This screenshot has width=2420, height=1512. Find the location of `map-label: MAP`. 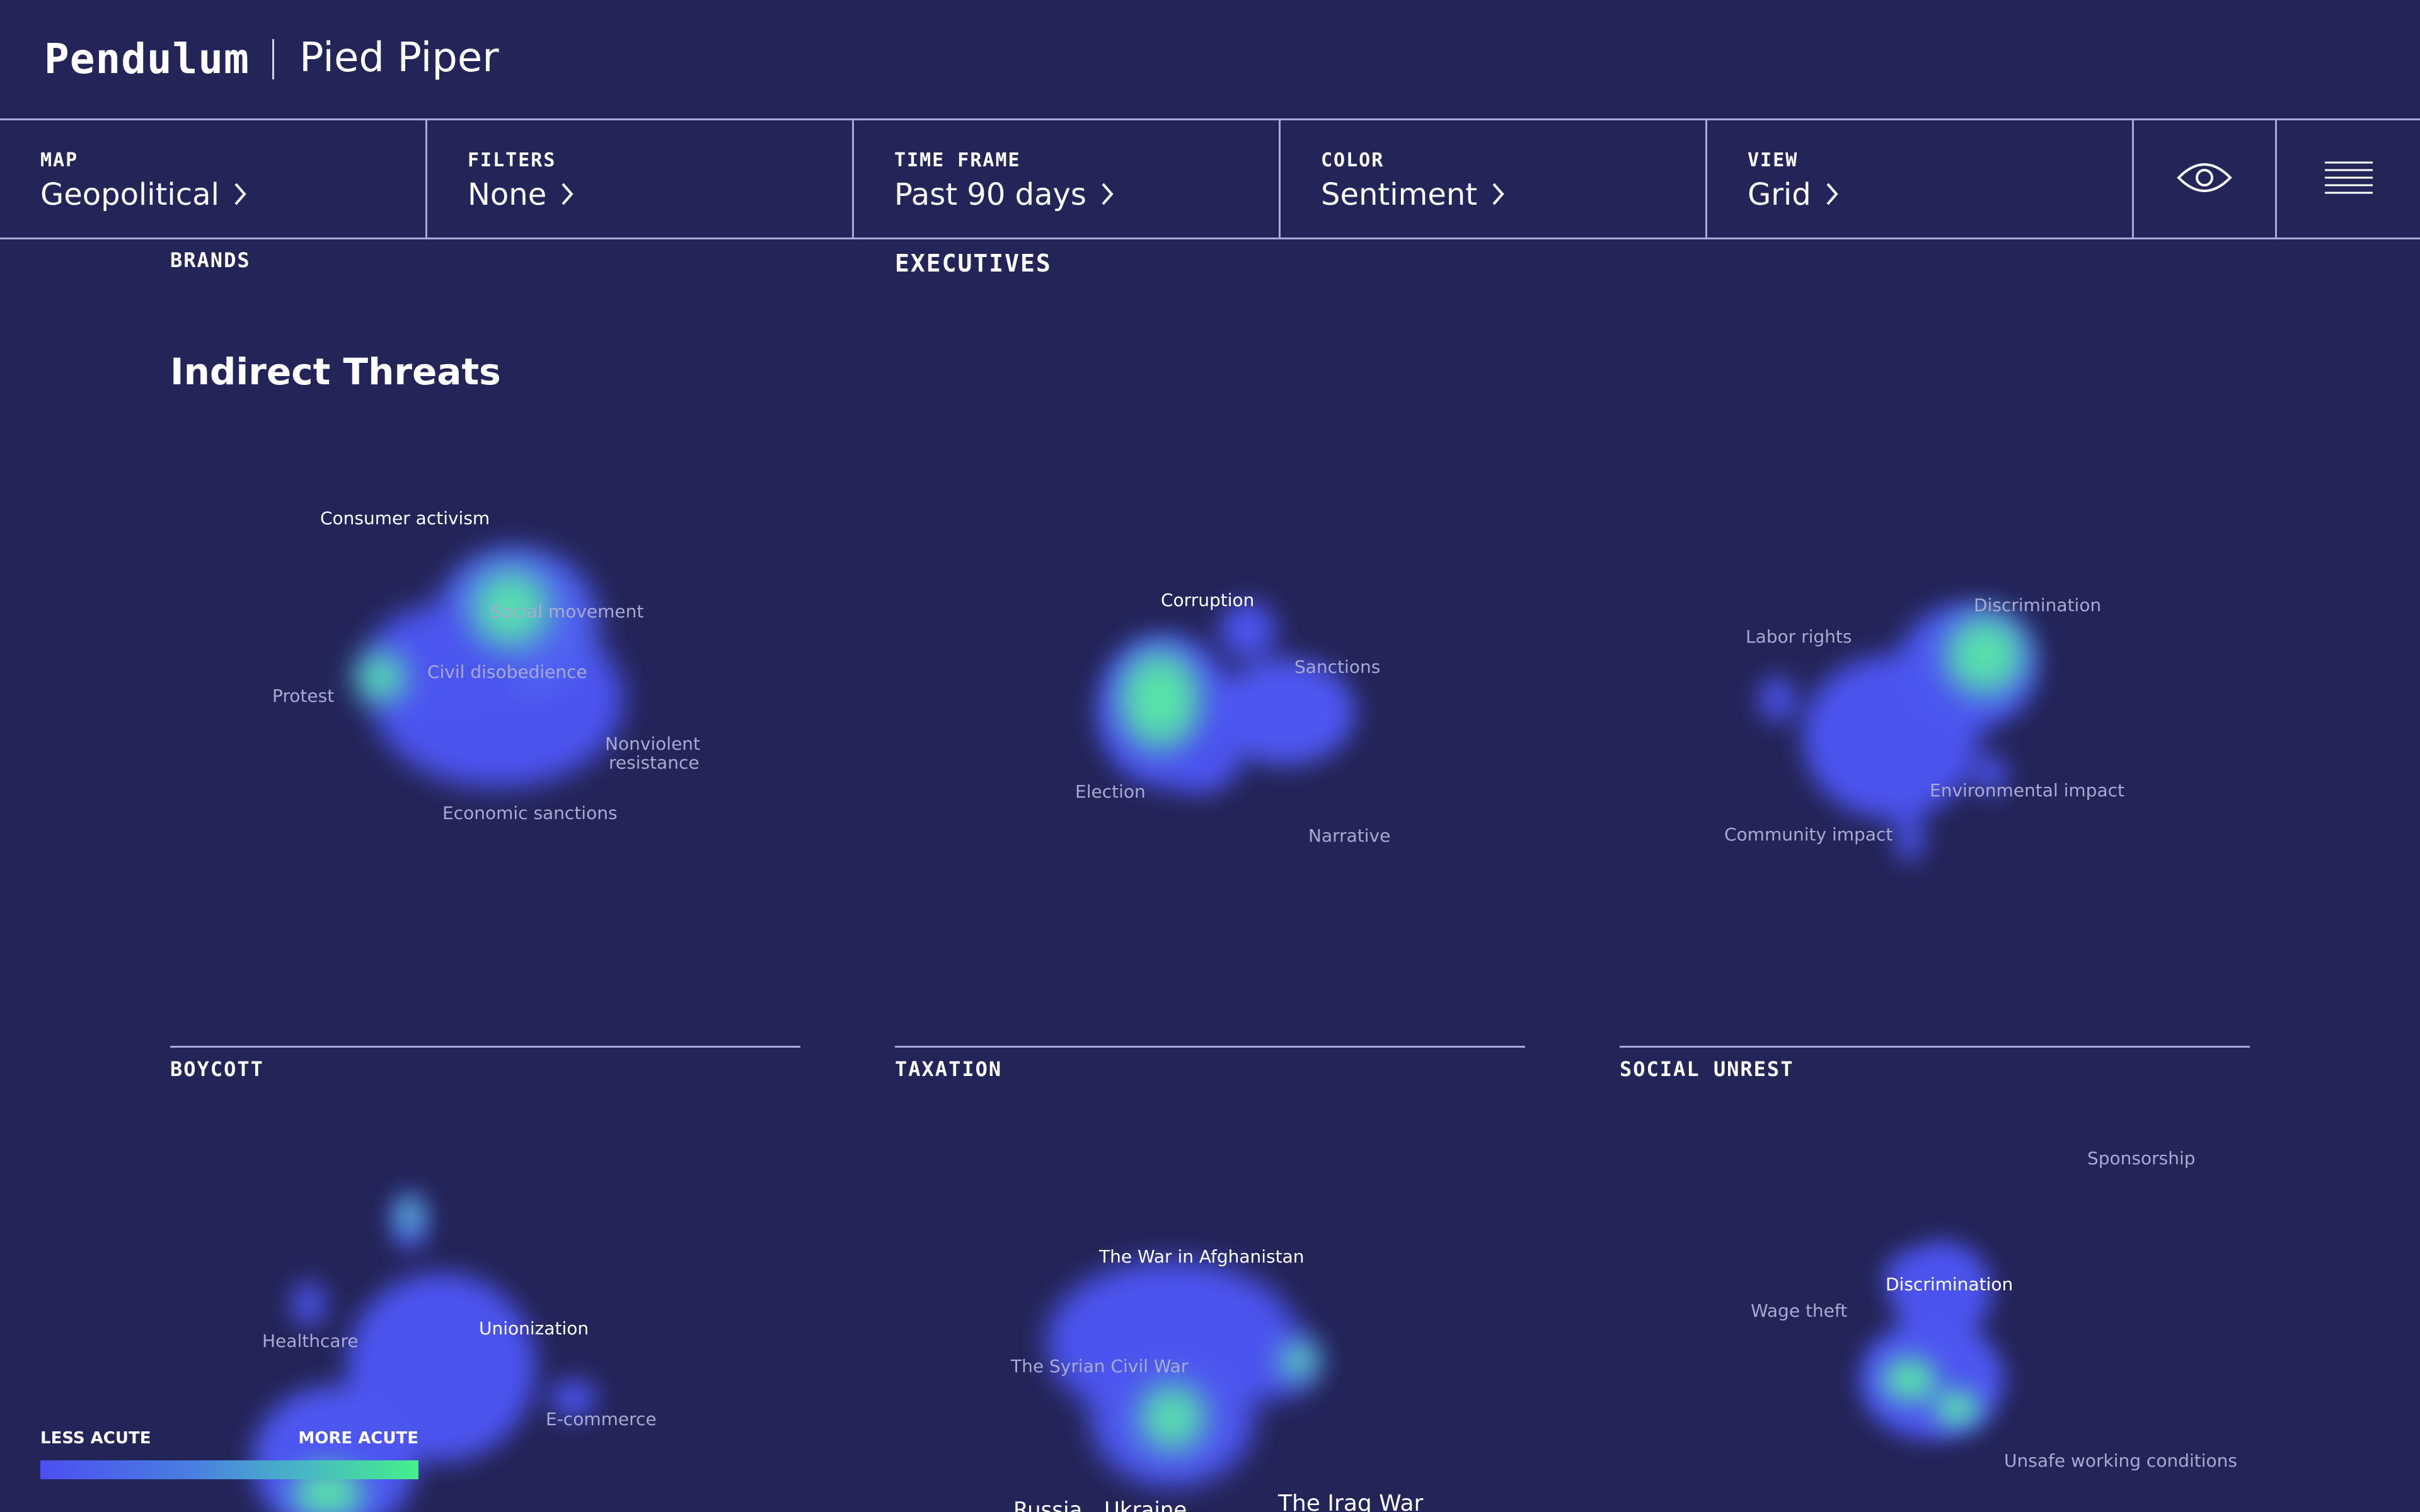

map-label: MAP is located at coordinates (60, 160).